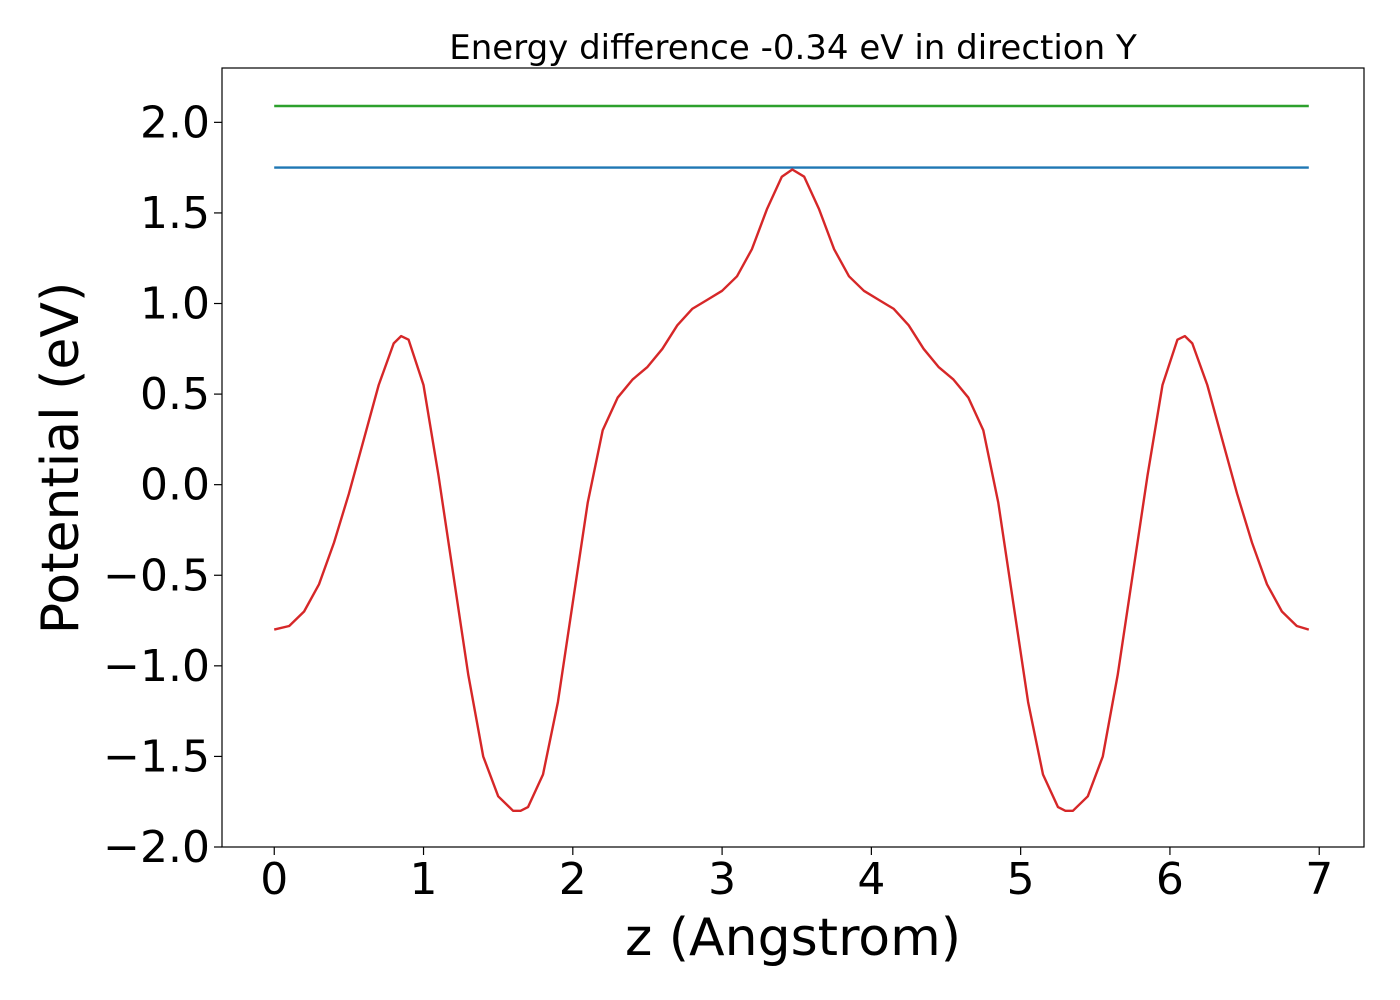  Describe the element at coordinates (796, 876) in the screenshot. I see `x-axis-ticks: 0 1 2 3 4 5 6 7` at that location.